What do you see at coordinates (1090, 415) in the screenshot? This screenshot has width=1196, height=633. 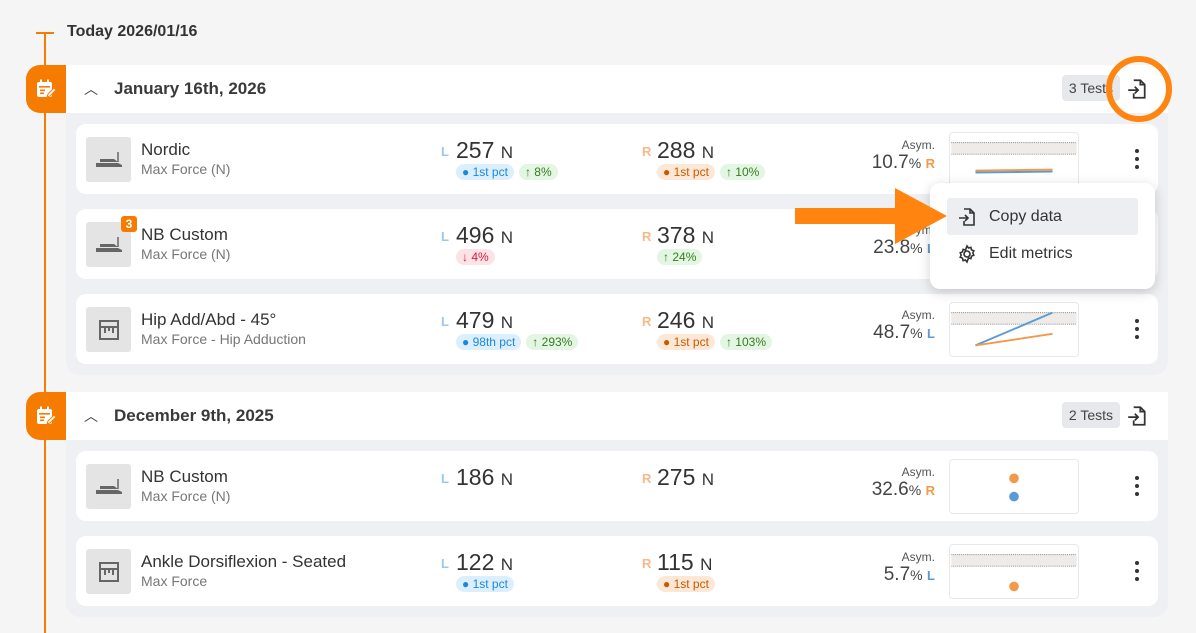 I see `tests-count-badge: 2 Tests` at bounding box center [1090, 415].